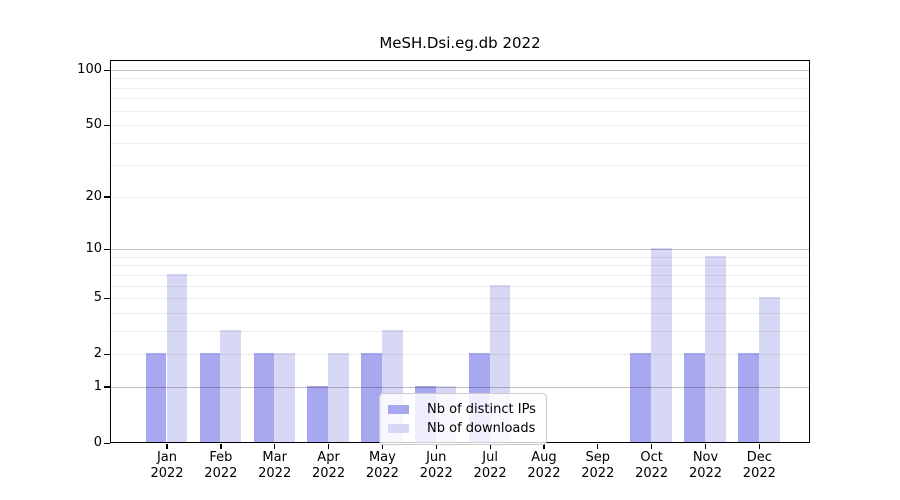 This screenshot has height=500, width=900. I want to click on y-tick-label: 1, so click(97, 386).